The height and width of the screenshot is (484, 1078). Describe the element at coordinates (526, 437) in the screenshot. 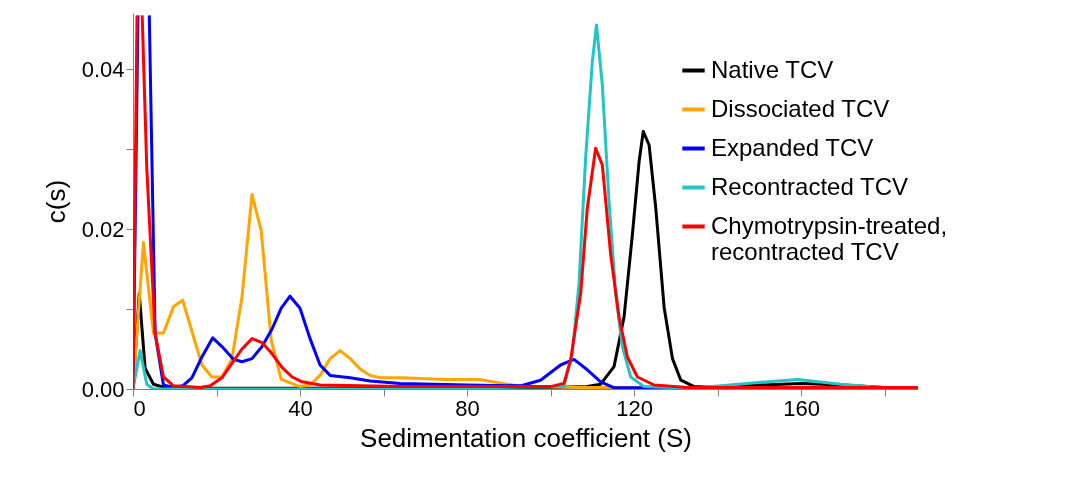

I see `x-axis-title: Sedimentation coefficient (S)` at that location.